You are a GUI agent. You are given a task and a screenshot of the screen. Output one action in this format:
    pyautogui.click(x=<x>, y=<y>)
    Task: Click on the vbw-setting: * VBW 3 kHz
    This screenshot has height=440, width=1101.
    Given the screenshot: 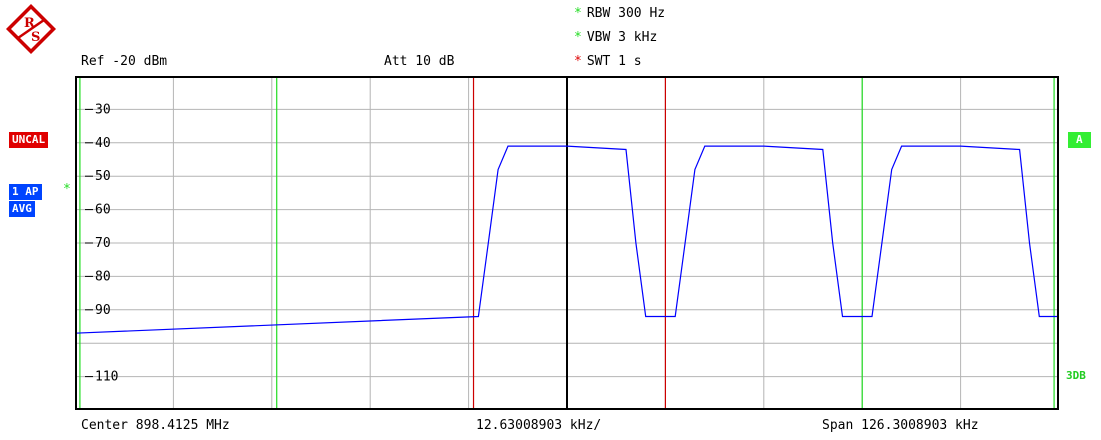 What is the action you would take?
    pyautogui.click(x=616, y=37)
    